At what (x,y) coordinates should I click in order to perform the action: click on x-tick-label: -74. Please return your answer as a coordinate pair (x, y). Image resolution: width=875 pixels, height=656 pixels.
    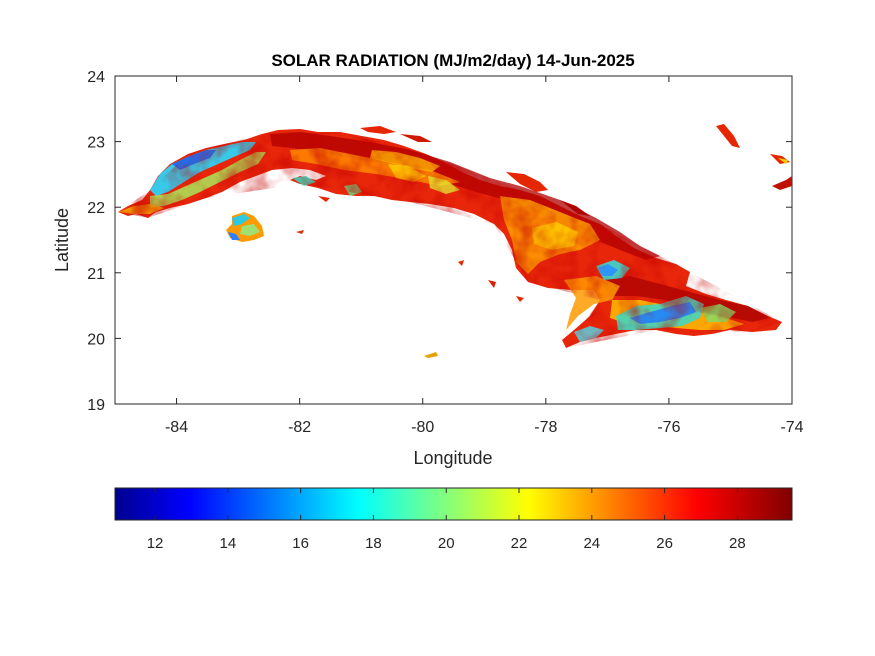
    Looking at the image, I should click on (791, 427).